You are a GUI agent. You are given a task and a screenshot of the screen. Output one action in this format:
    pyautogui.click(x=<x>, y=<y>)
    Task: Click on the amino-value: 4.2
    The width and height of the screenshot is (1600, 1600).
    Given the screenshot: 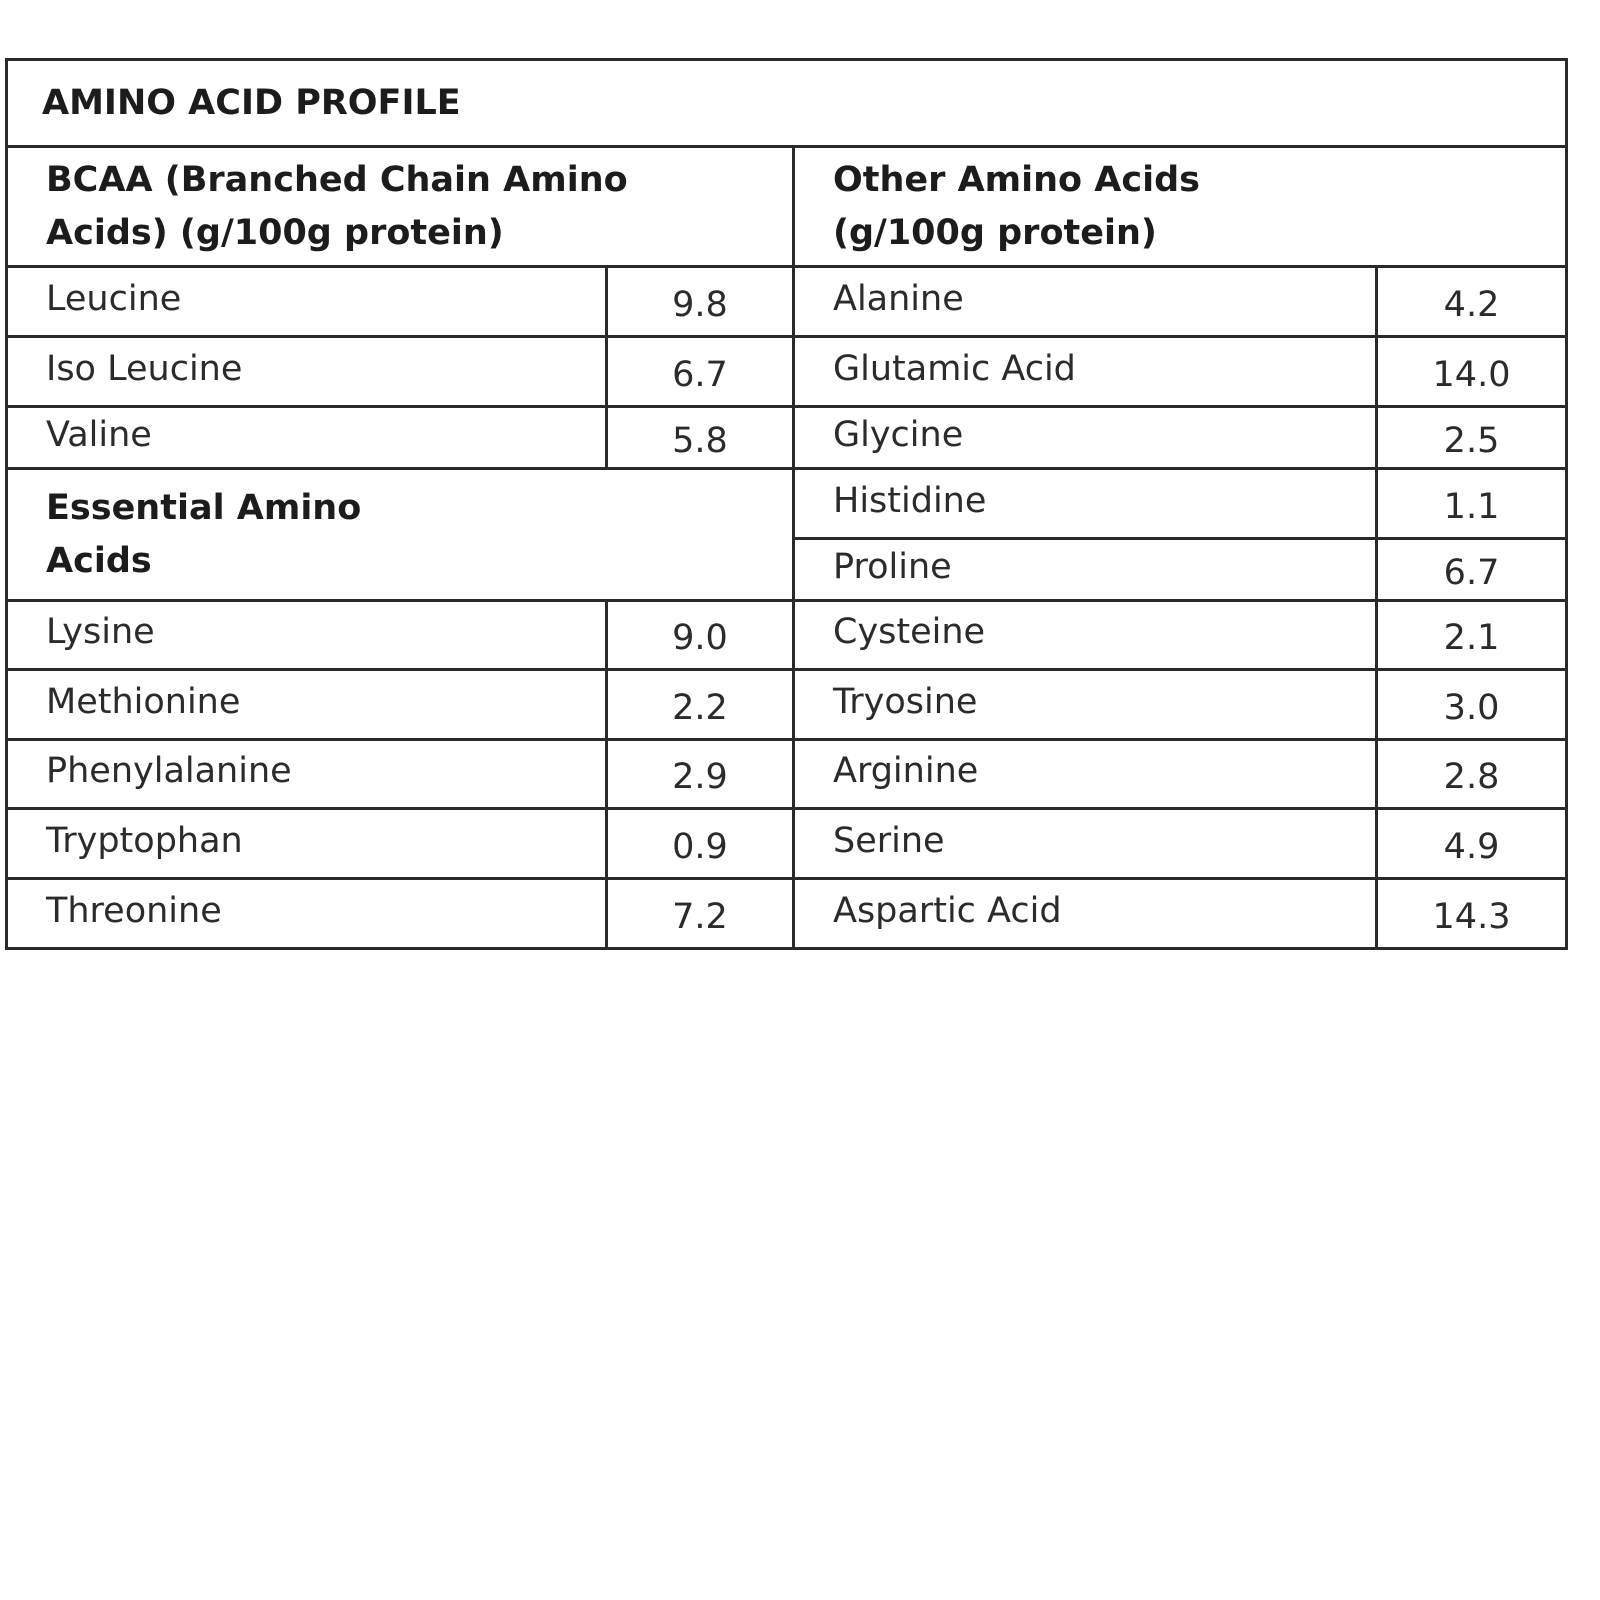 What is the action you would take?
    pyautogui.click(x=1471, y=301)
    